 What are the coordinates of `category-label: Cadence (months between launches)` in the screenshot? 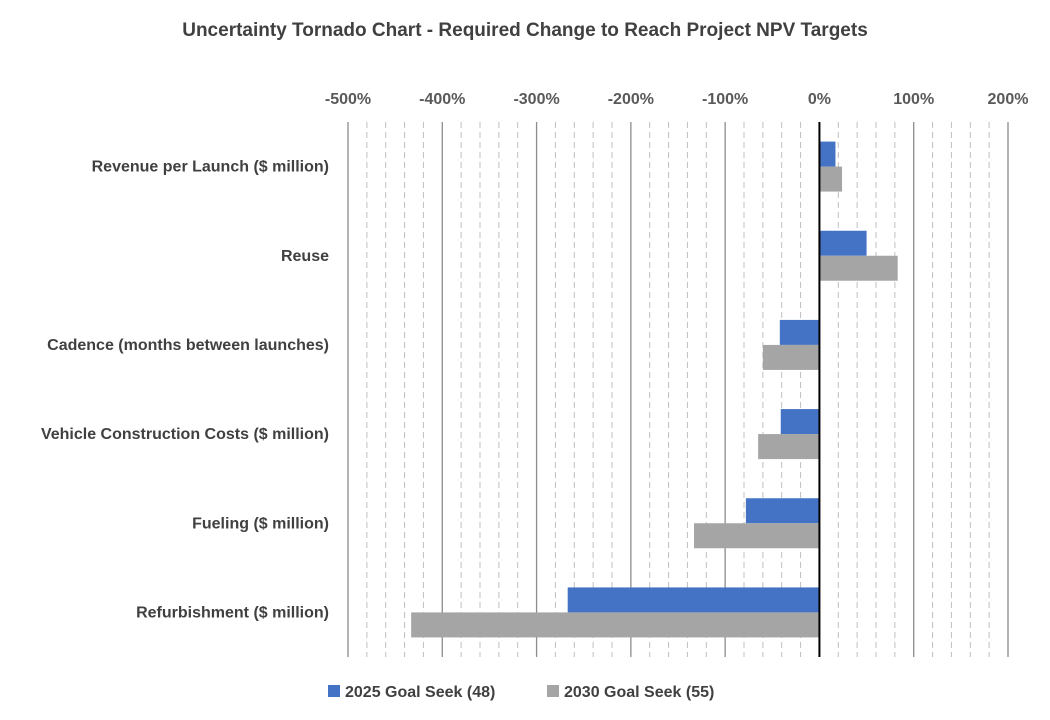 It's located at (188, 345).